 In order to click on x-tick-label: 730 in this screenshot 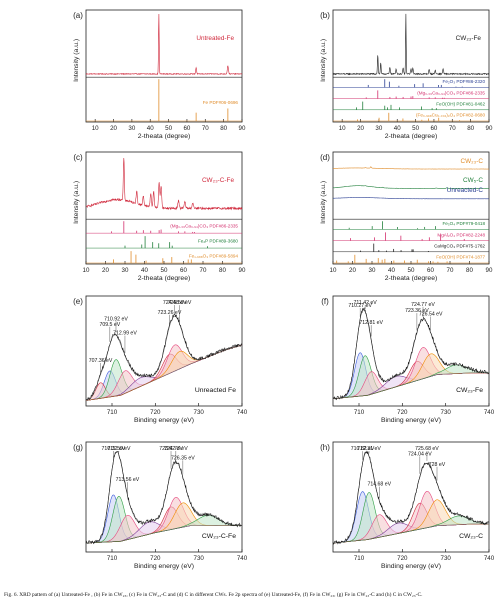, I will do `click(199, 558)`.